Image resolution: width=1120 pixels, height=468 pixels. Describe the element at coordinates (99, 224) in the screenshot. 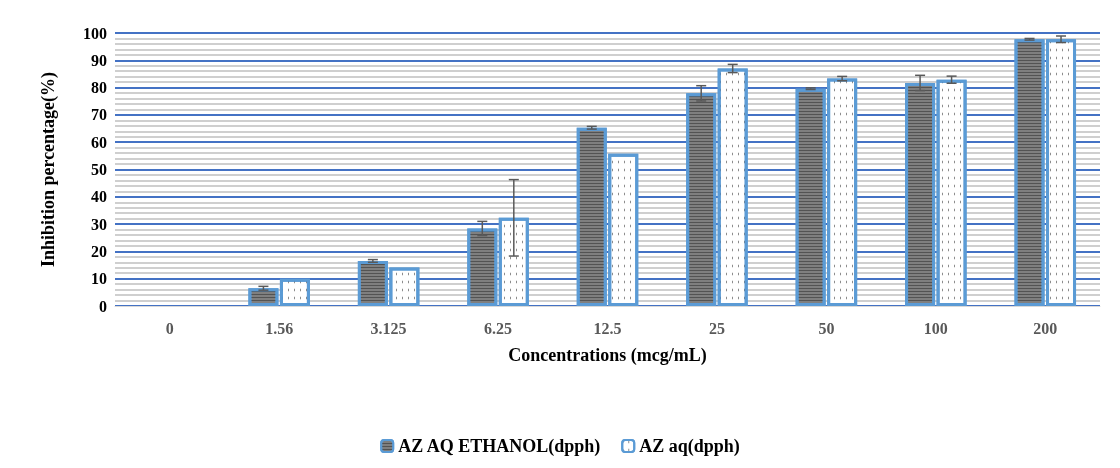

I see `y-tick-label: 30` at that location.